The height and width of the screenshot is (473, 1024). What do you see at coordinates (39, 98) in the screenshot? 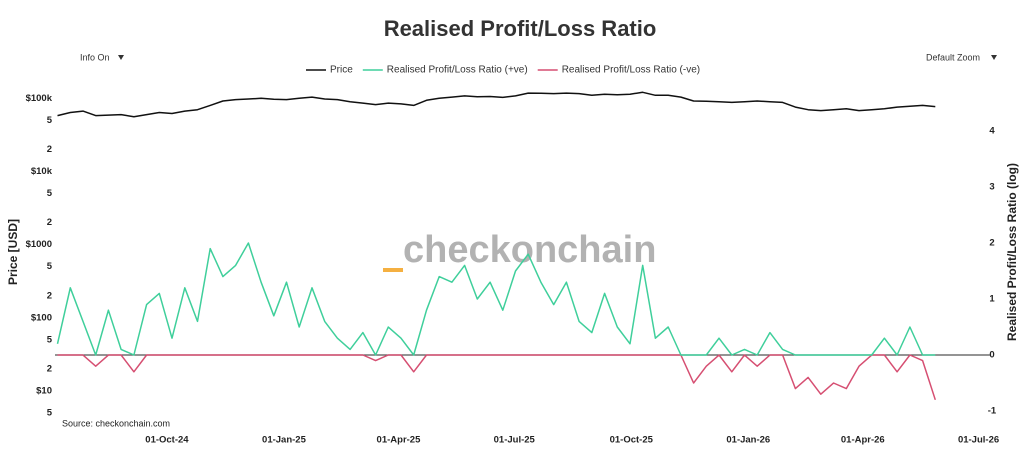
I see `y-tick-label: $100k` at bounding box center [39, 98].